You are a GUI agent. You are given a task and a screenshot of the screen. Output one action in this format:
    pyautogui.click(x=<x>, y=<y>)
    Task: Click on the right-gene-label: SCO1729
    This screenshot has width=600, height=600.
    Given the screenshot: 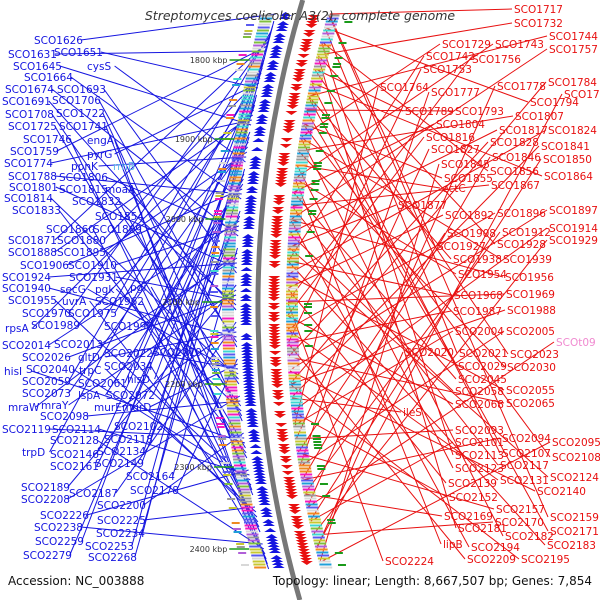 What is the action you would take?
    pyautogui.click(x=466, y=45)
    